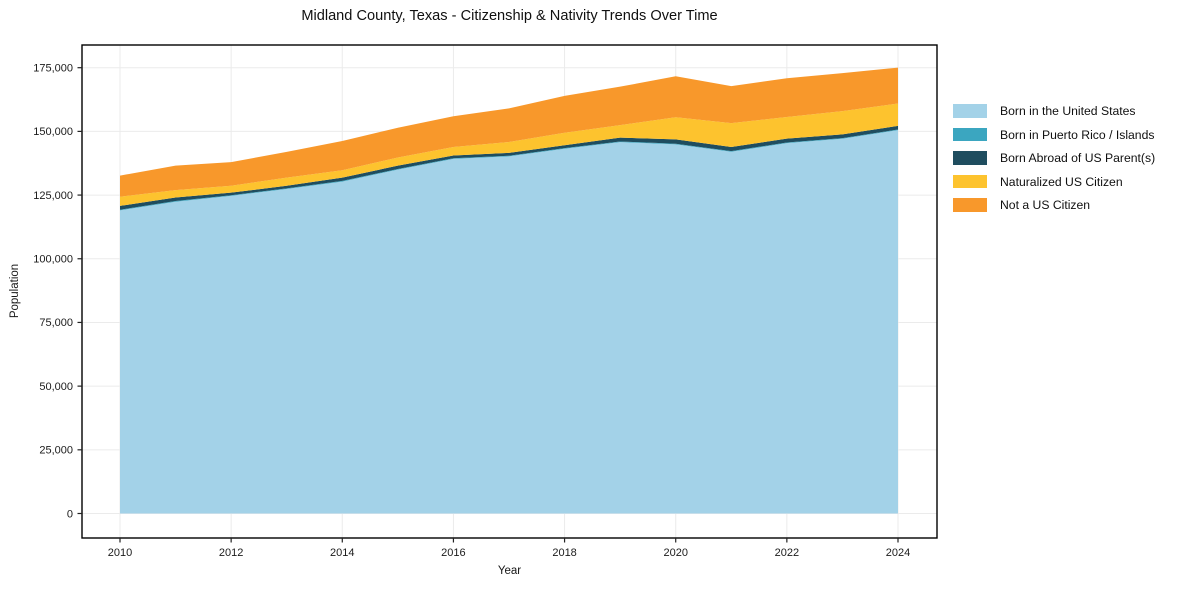  What do you see at coordinates (564, 553) in the screenshot?
I see `x-tick-label: 2018` at bounding box center [564, 553].